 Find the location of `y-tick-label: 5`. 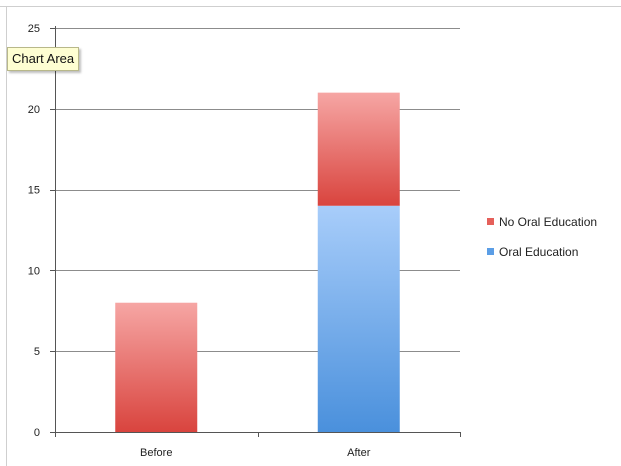

y-tick-label: 5 is located at coordinates (37, 352).